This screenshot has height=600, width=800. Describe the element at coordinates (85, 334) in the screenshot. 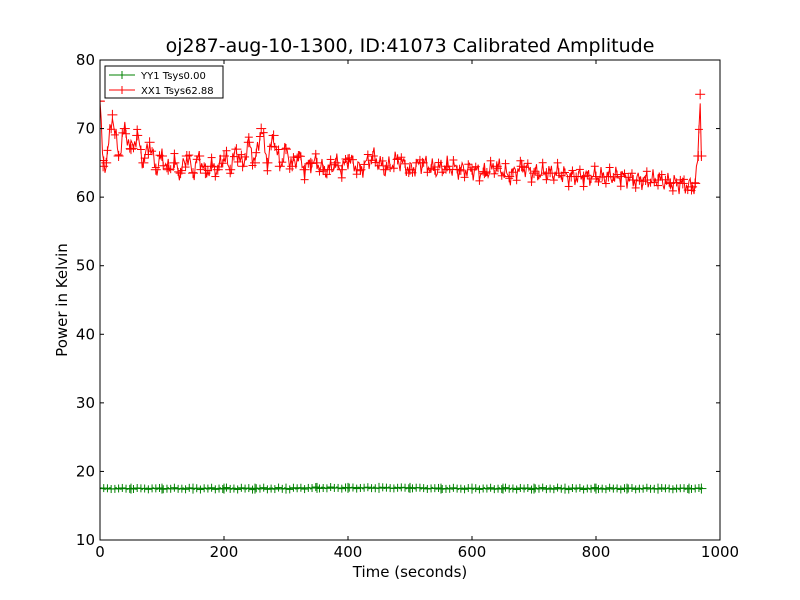

I see `y-tick-label: 40` at that location.